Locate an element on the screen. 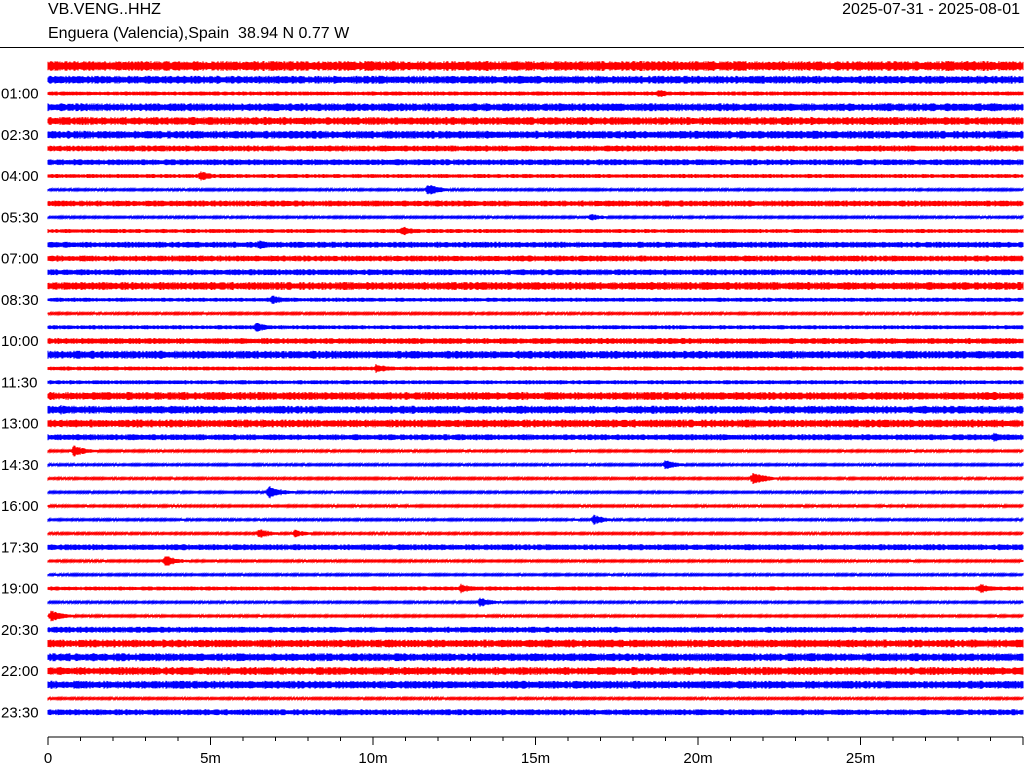 The image size is (1024, 768). header-divider is located at coordinates (512, 47).